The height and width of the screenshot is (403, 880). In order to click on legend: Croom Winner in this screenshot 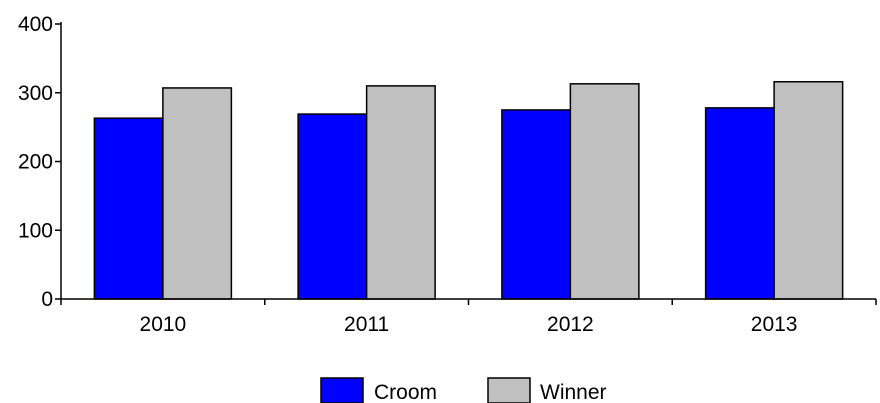, I will do `click(463, 390)`.